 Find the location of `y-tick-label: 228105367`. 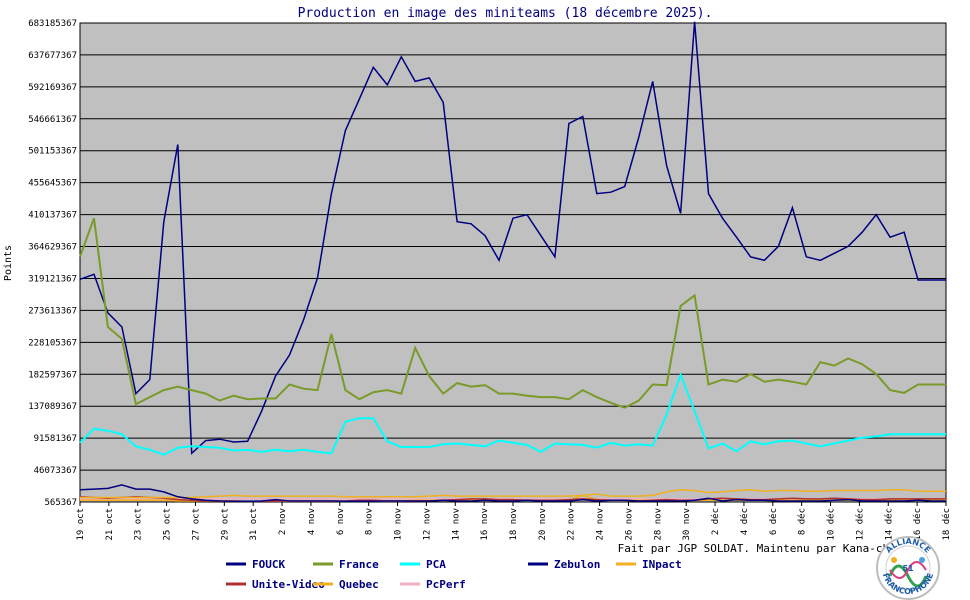

y-tick-label: 228105367 is located at coordinates (52, 343).